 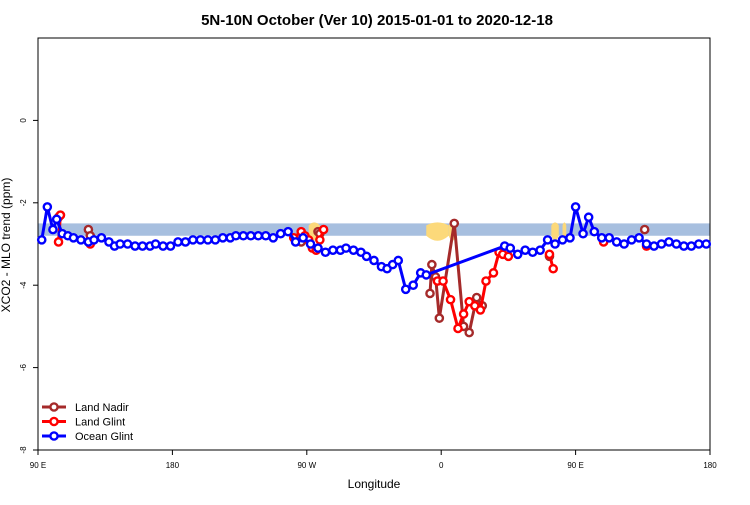 What do you see at coordinates (373, 460) in the screenshot?
I see `x-axis: 90 E 180 90 W 0 90 E 180` at bounding box center [373, 460].